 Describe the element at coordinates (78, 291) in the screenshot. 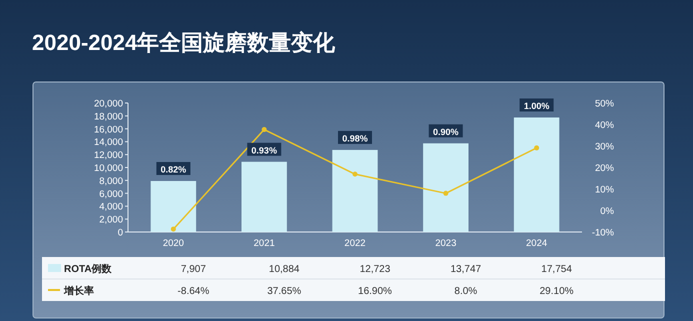

I see `legend-label: 增长率` at that location.